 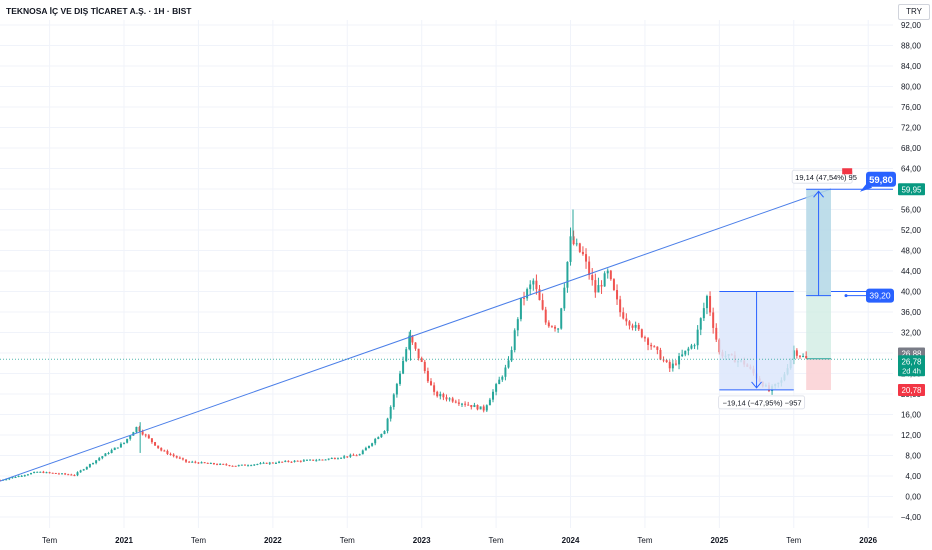 What do you see at coordinates (719, 540) in the screenshot?
I see `x-tick-label: 2025` at bounding box center [719, 540].